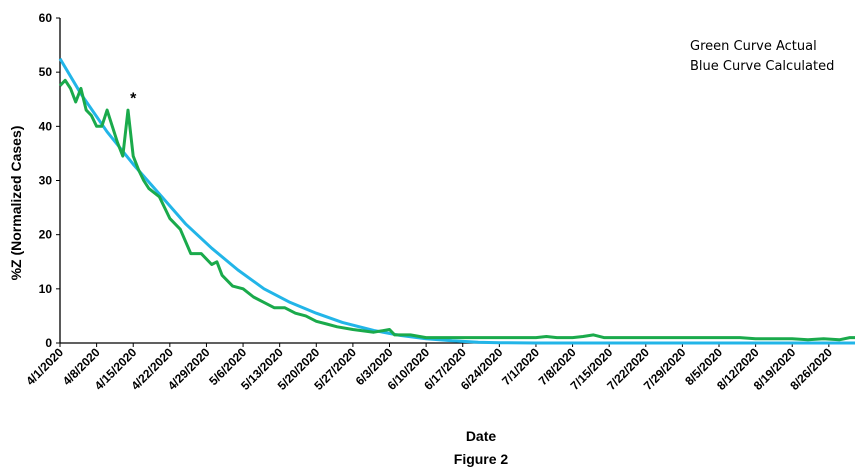  What do you see at coordinates (520, 366) in the screenshot?
I see `x-tick-label: 7/1/2020` at bounding box center [520, 366].